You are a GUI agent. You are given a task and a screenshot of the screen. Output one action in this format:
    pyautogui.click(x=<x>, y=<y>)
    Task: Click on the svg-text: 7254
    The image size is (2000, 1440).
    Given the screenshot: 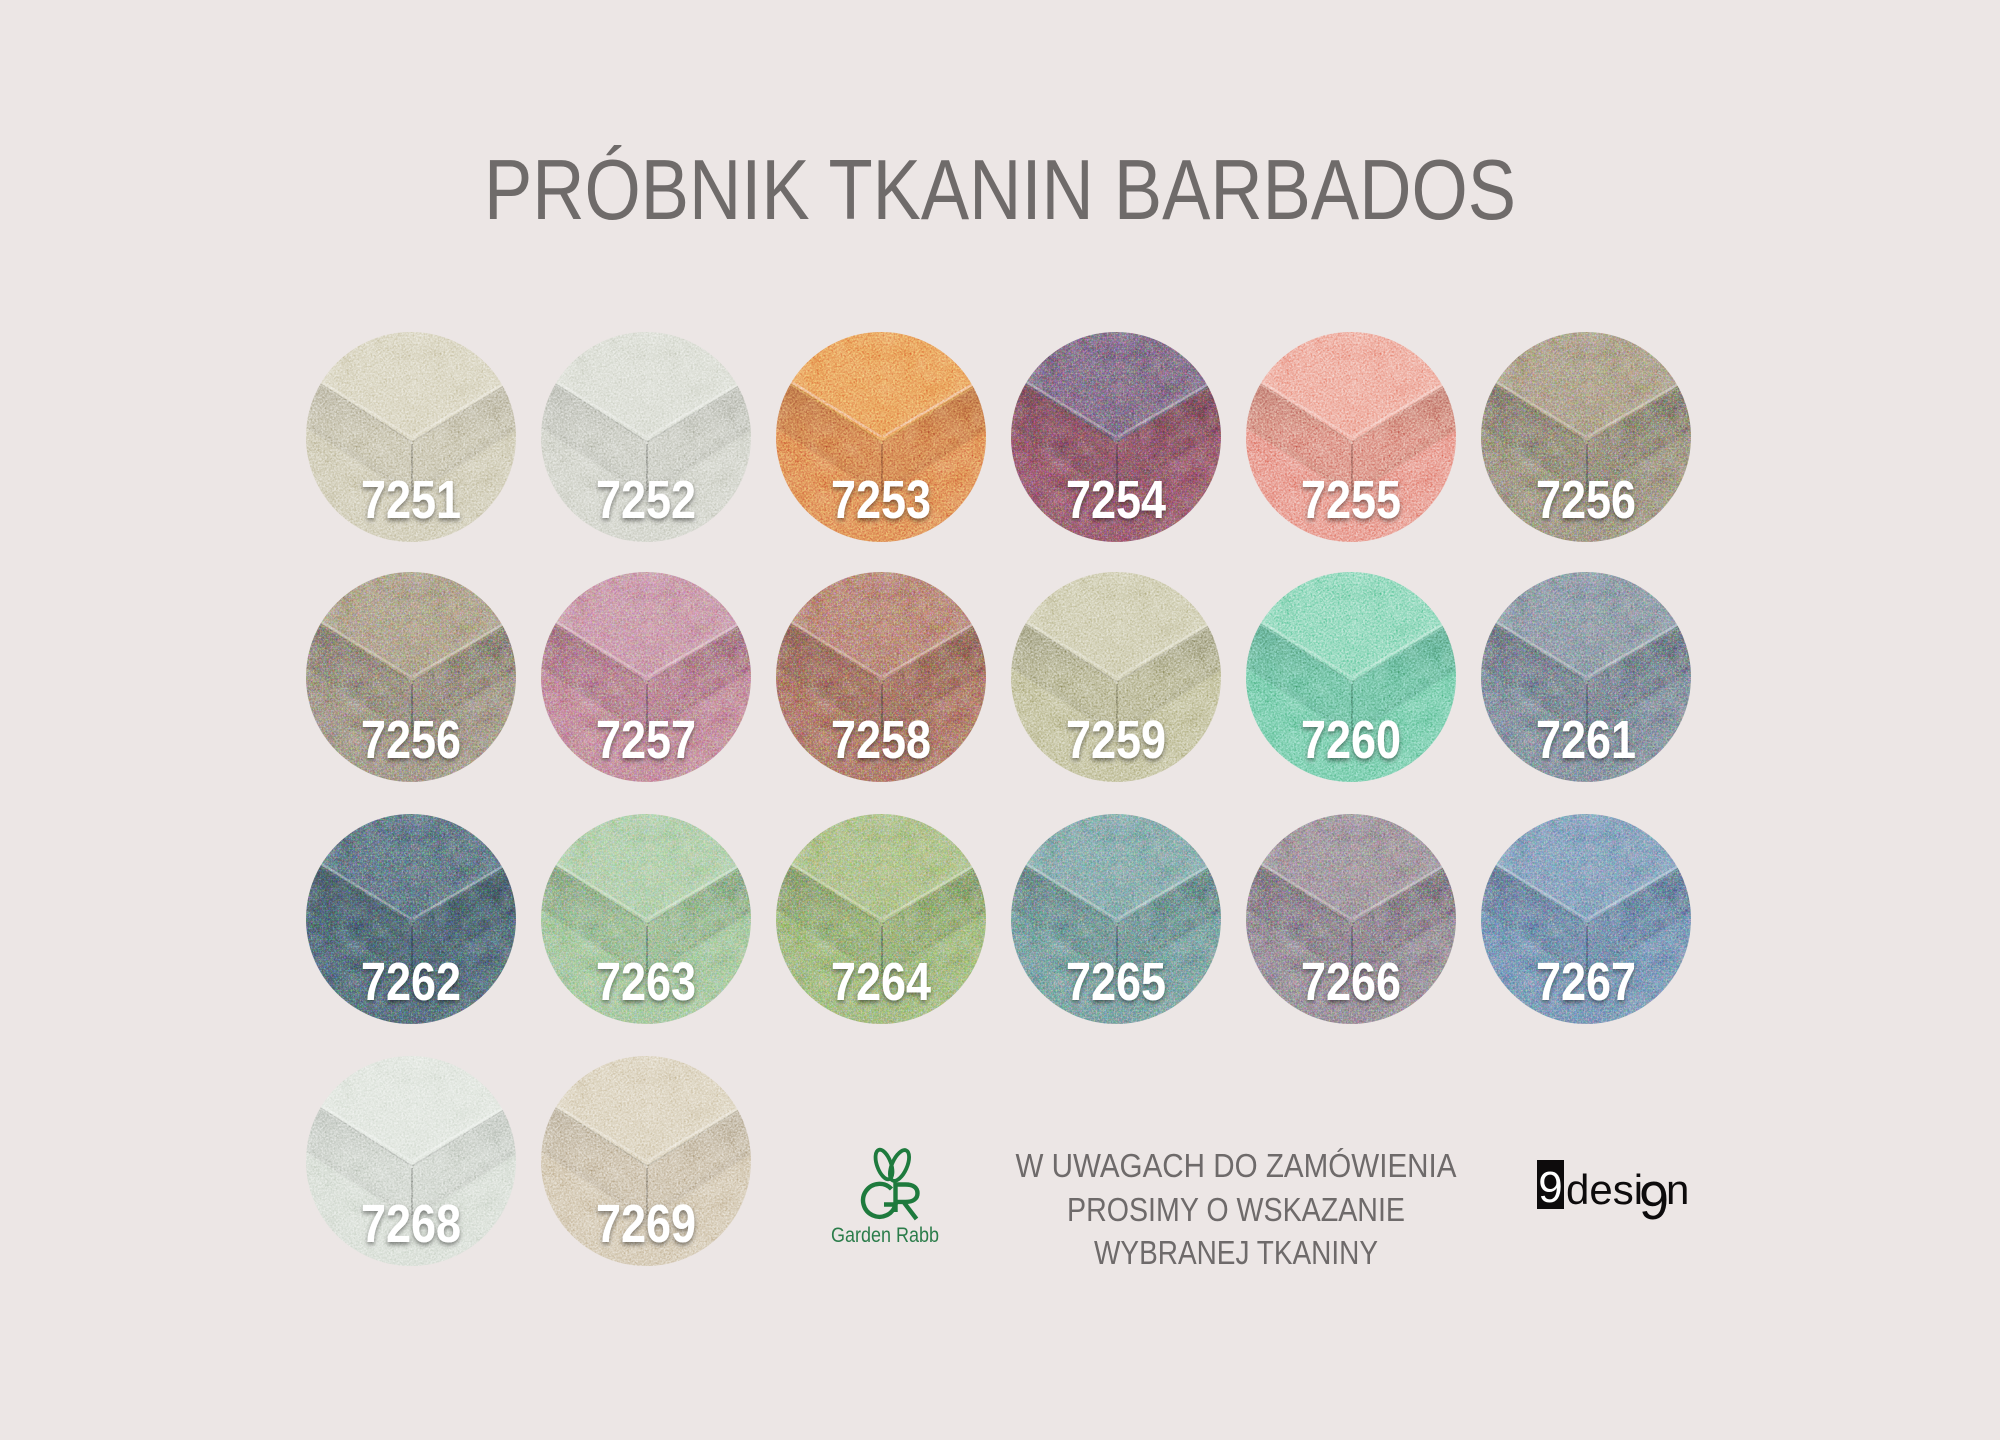 What is the action you would take?
    pyautogui.click(x=1116, y=500)
    